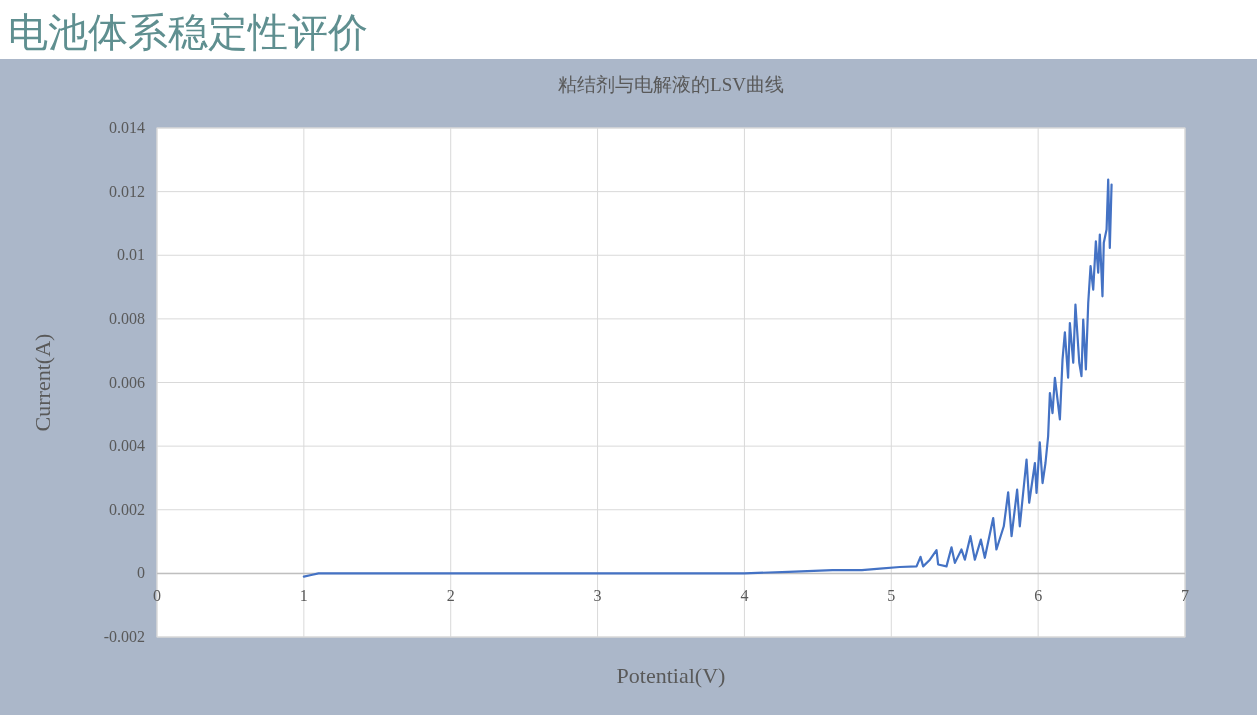 This screenshot has width=1257, height=715. I want to click on x-tick-label: 4, so click(744, 596).